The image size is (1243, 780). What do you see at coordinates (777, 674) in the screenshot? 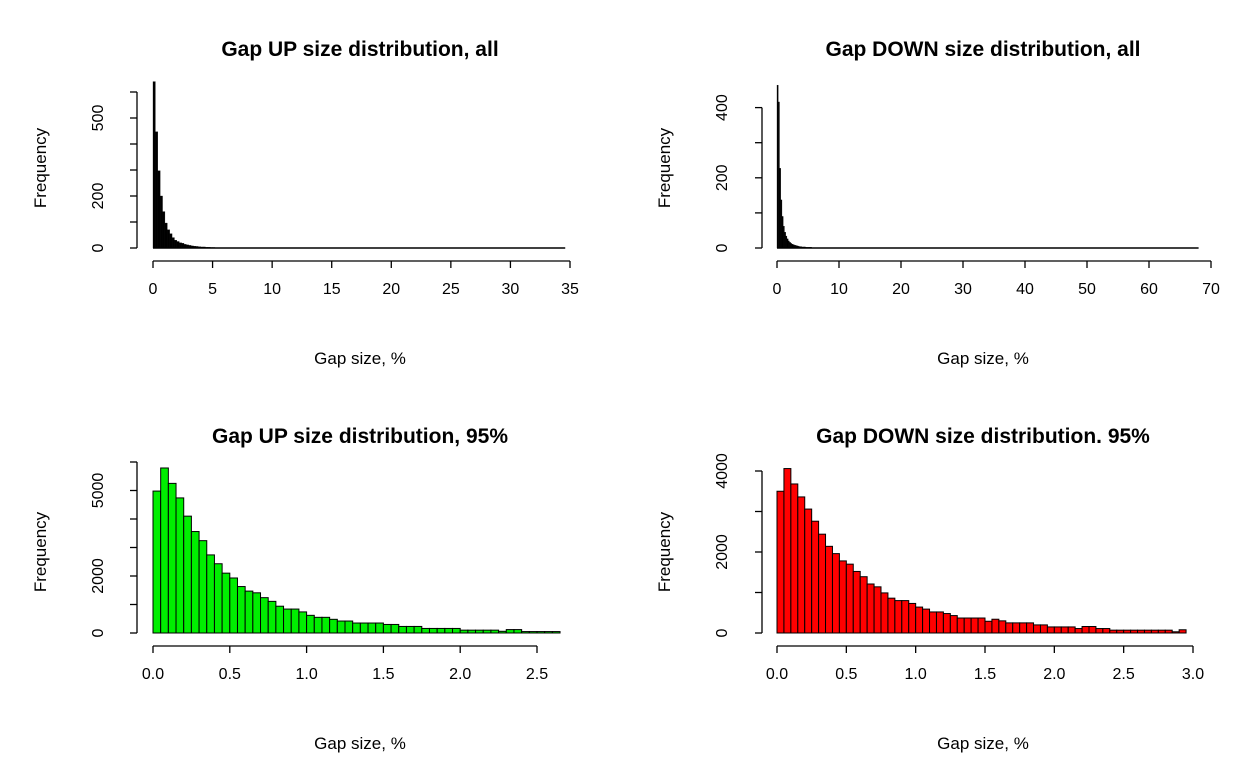
I see `x-tick-label: 0.0` at bounding box center [777, 674].